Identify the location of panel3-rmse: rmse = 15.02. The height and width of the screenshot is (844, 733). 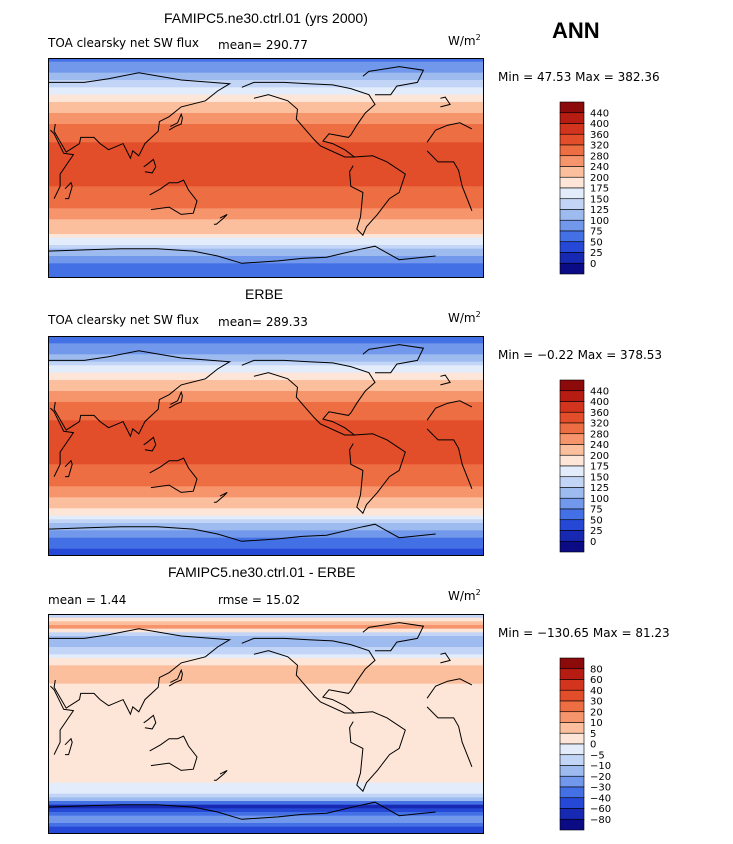
(259, 600).